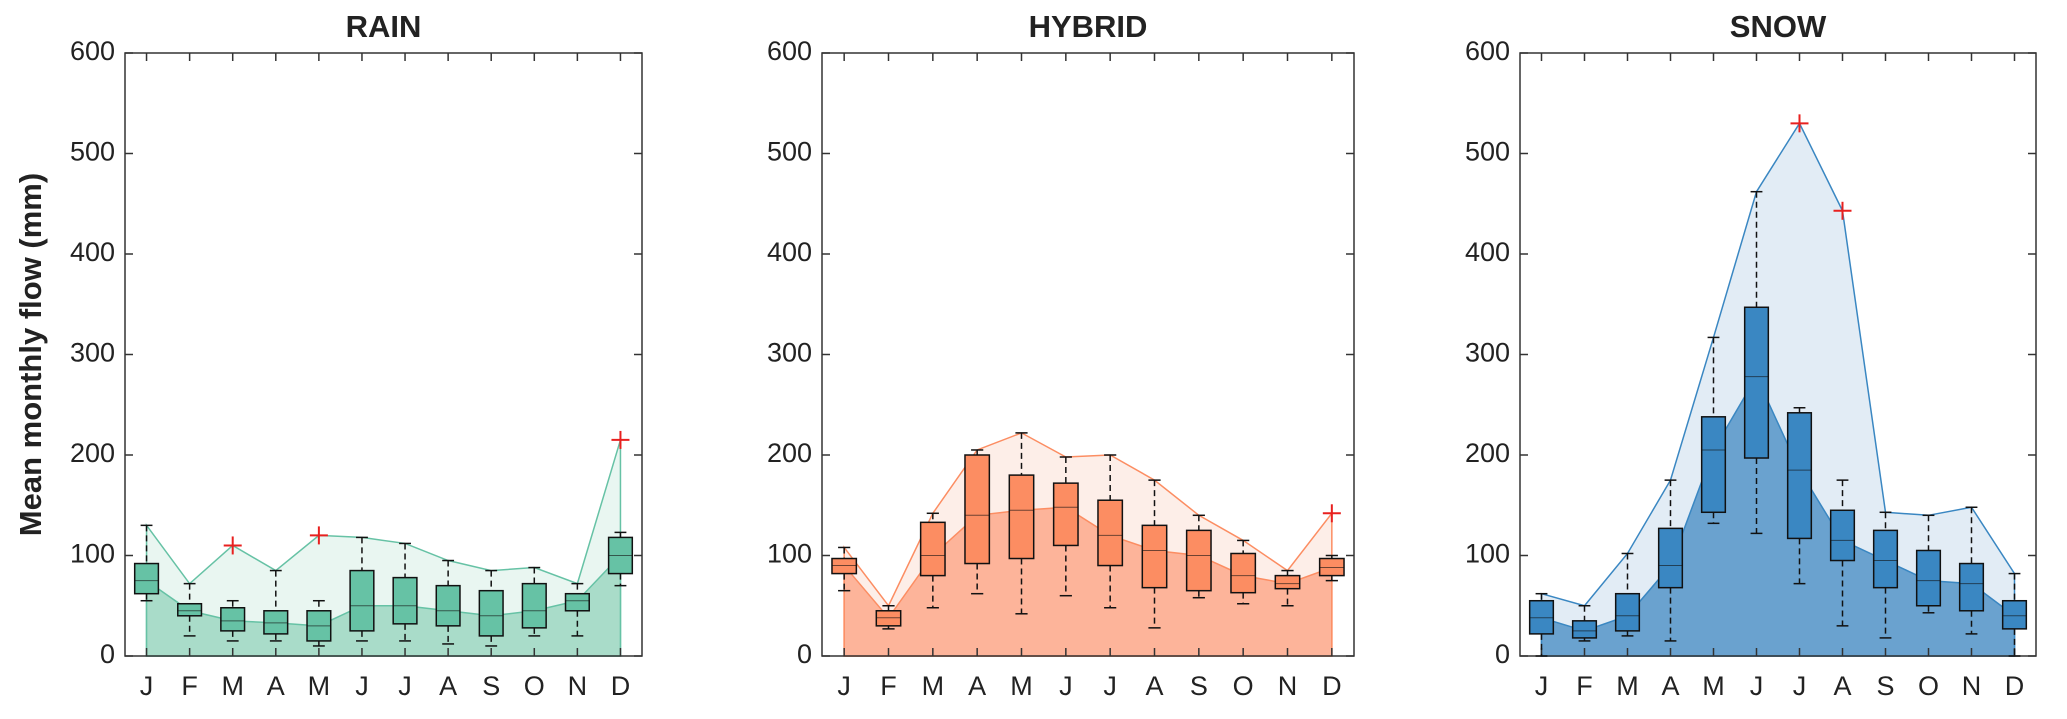 The image size is (2067, 719). Describe the element at coordinates (1088, 581) in the screenshot. I see `median-area` at that location.